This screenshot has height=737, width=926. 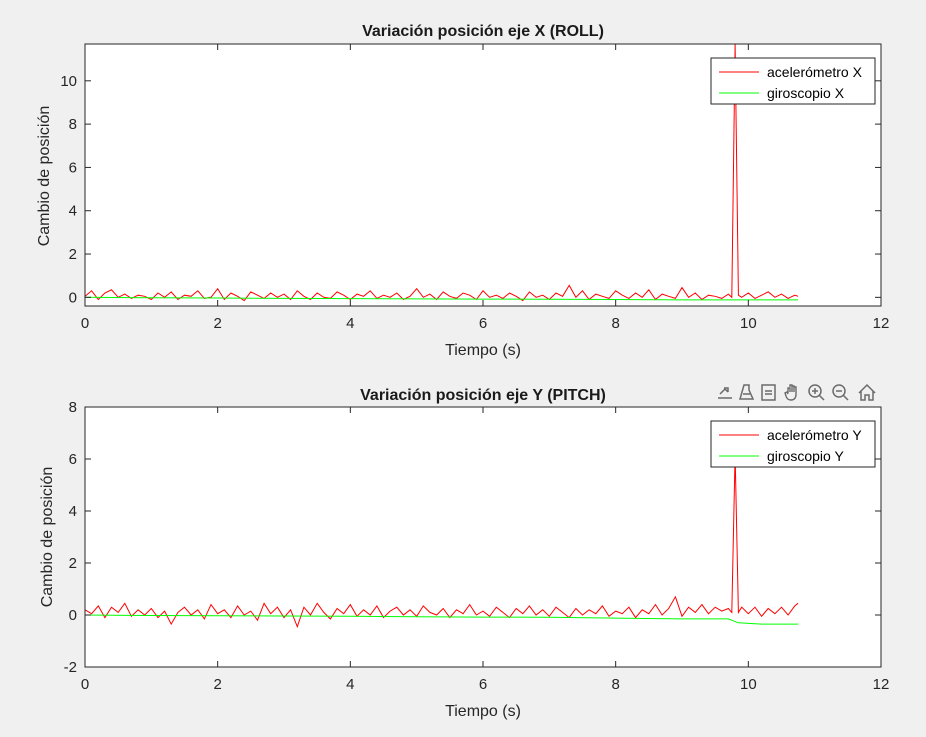 I want to click on zoom-out-icon, so click(x=841, y=393).